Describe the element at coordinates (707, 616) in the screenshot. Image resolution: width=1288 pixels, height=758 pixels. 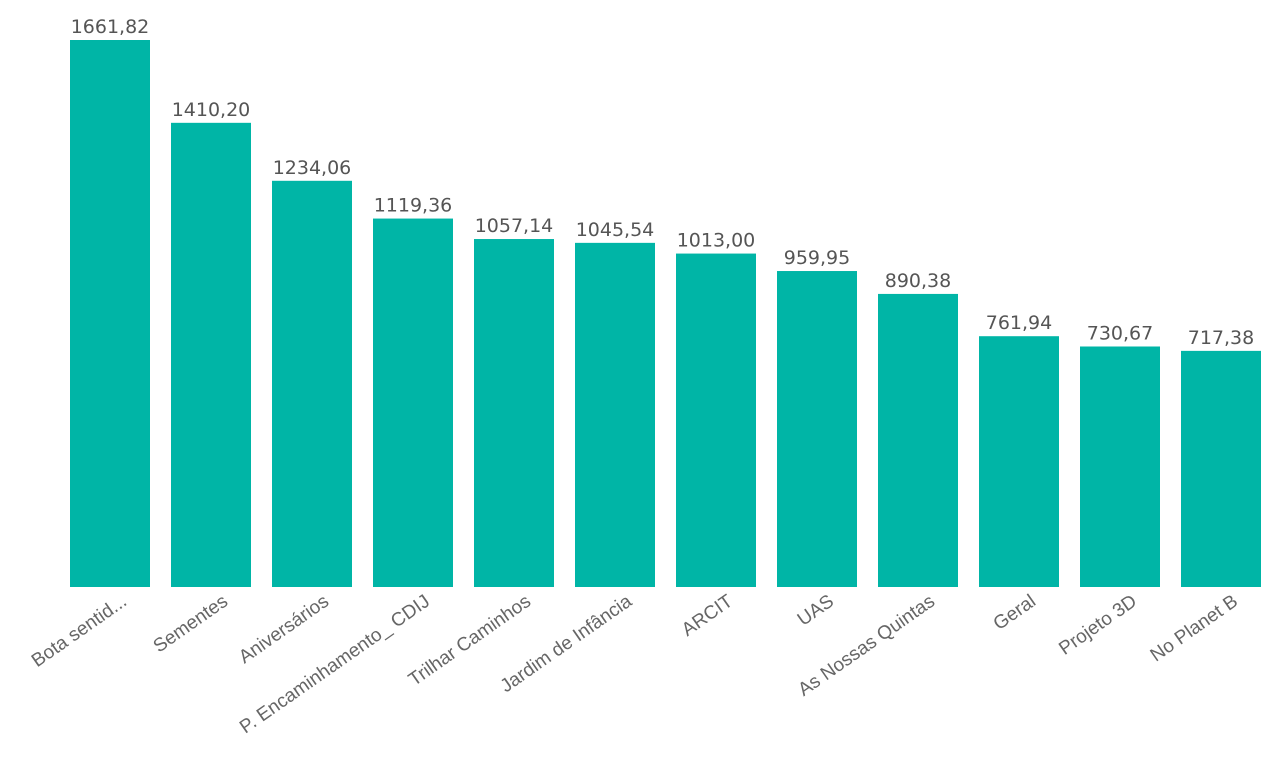
I see `category-label-7: ARCIT` at that location.